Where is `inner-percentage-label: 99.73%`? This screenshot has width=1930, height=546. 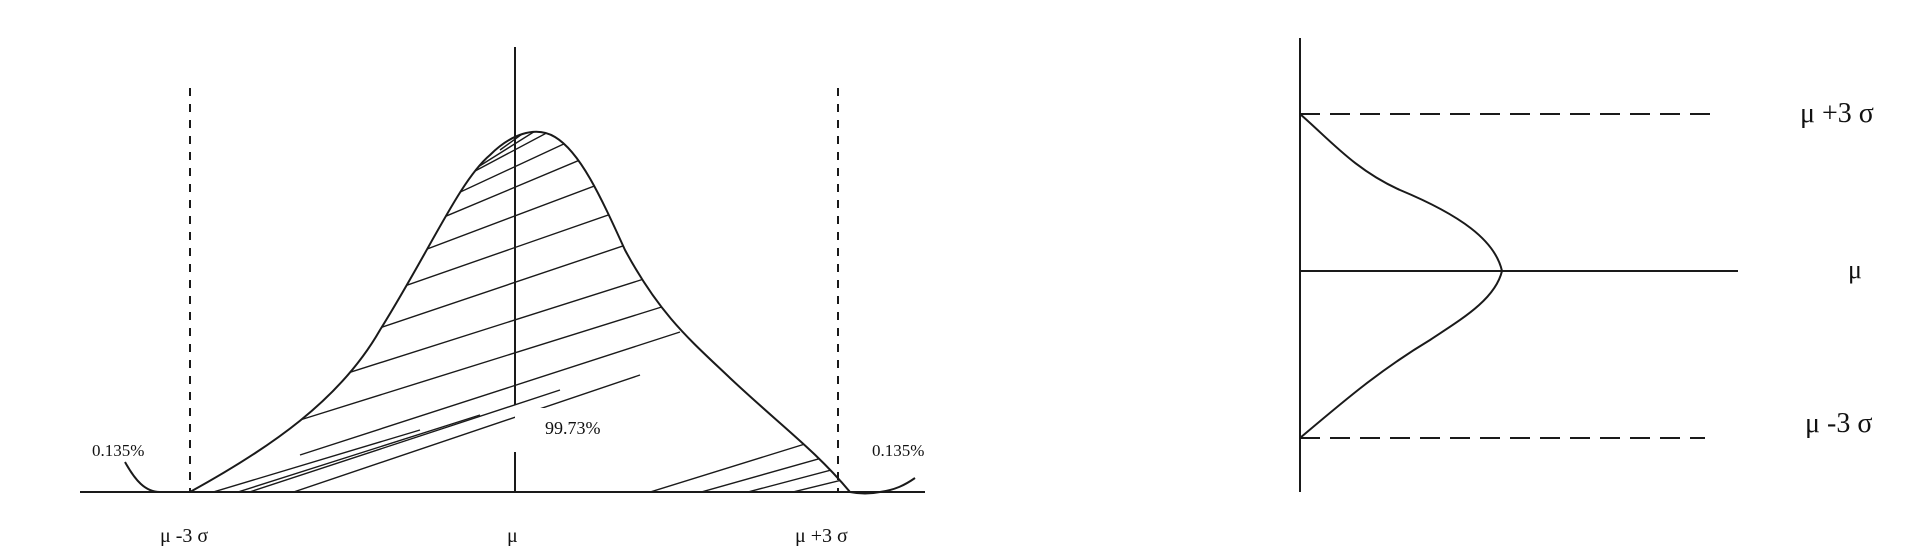
inner-percentage-label: 99.73% is located at coordinates (573, 428).